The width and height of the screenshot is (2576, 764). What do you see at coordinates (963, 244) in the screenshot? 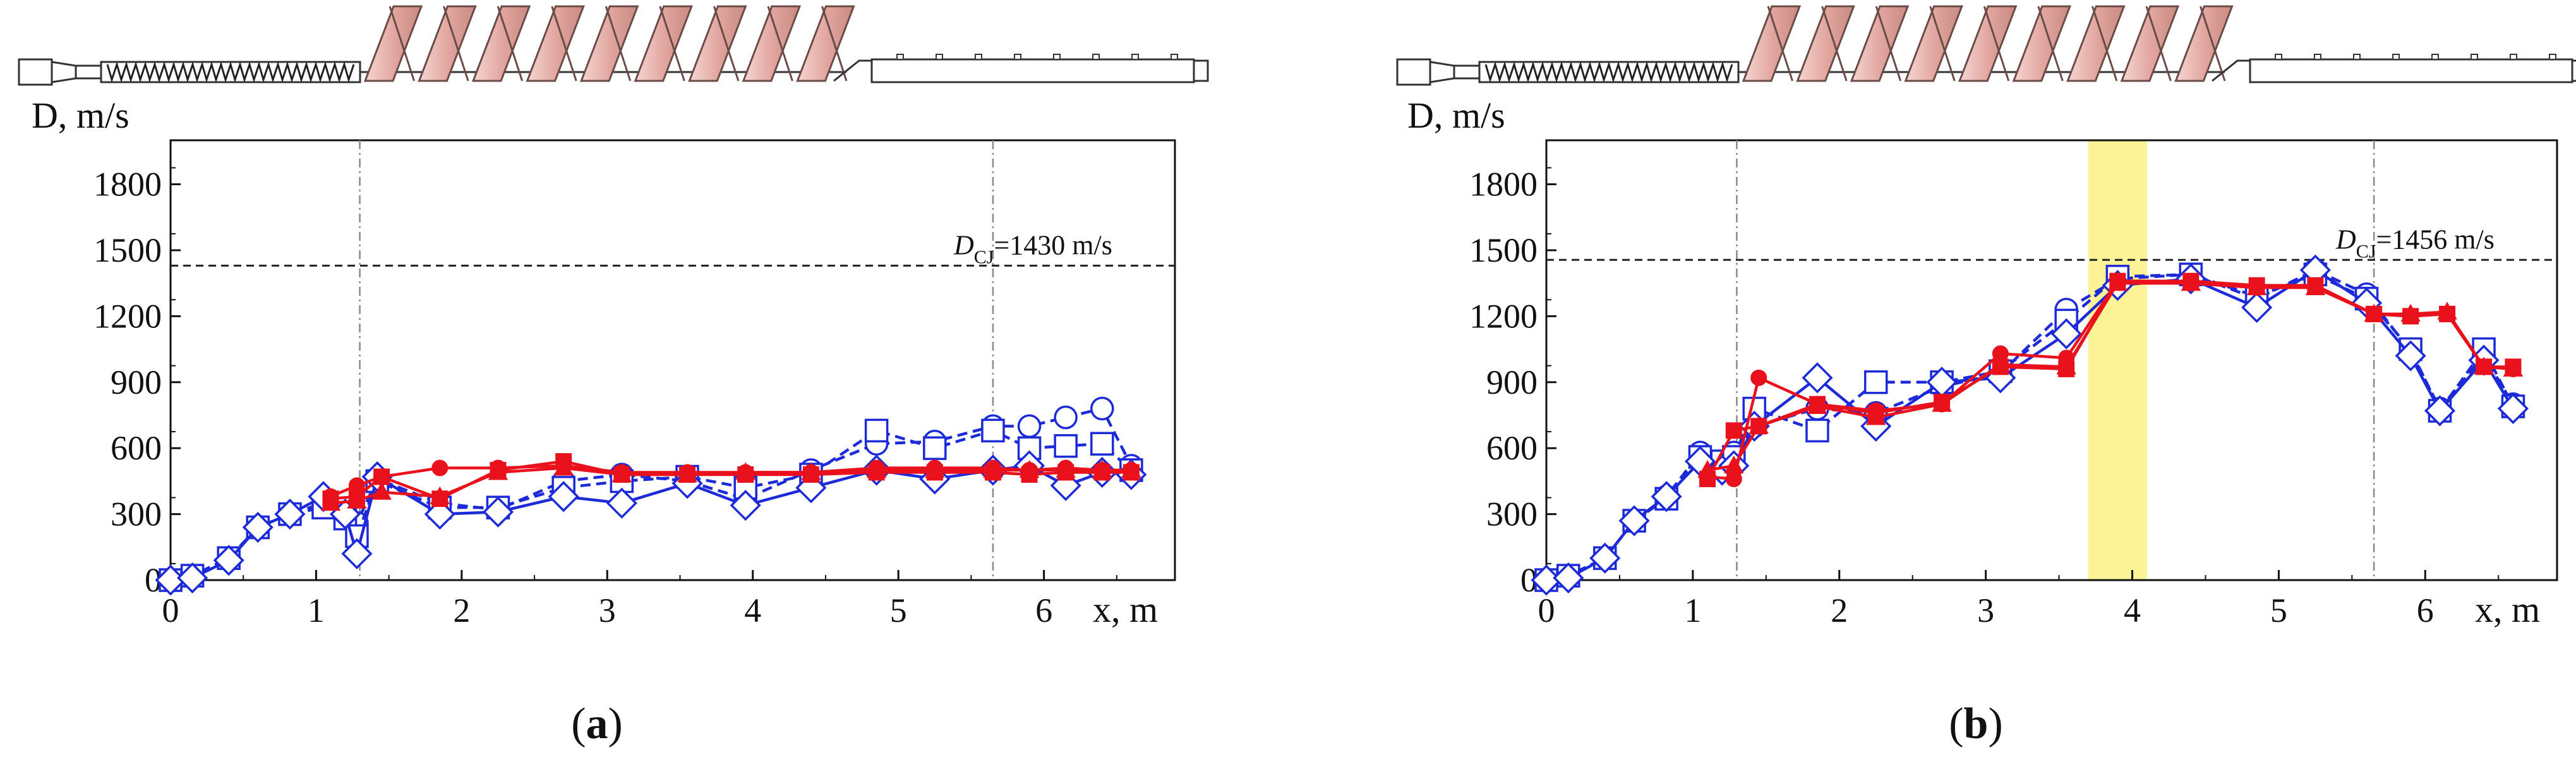
I see `cj-label-main: D` at bounding box center [963, 244].